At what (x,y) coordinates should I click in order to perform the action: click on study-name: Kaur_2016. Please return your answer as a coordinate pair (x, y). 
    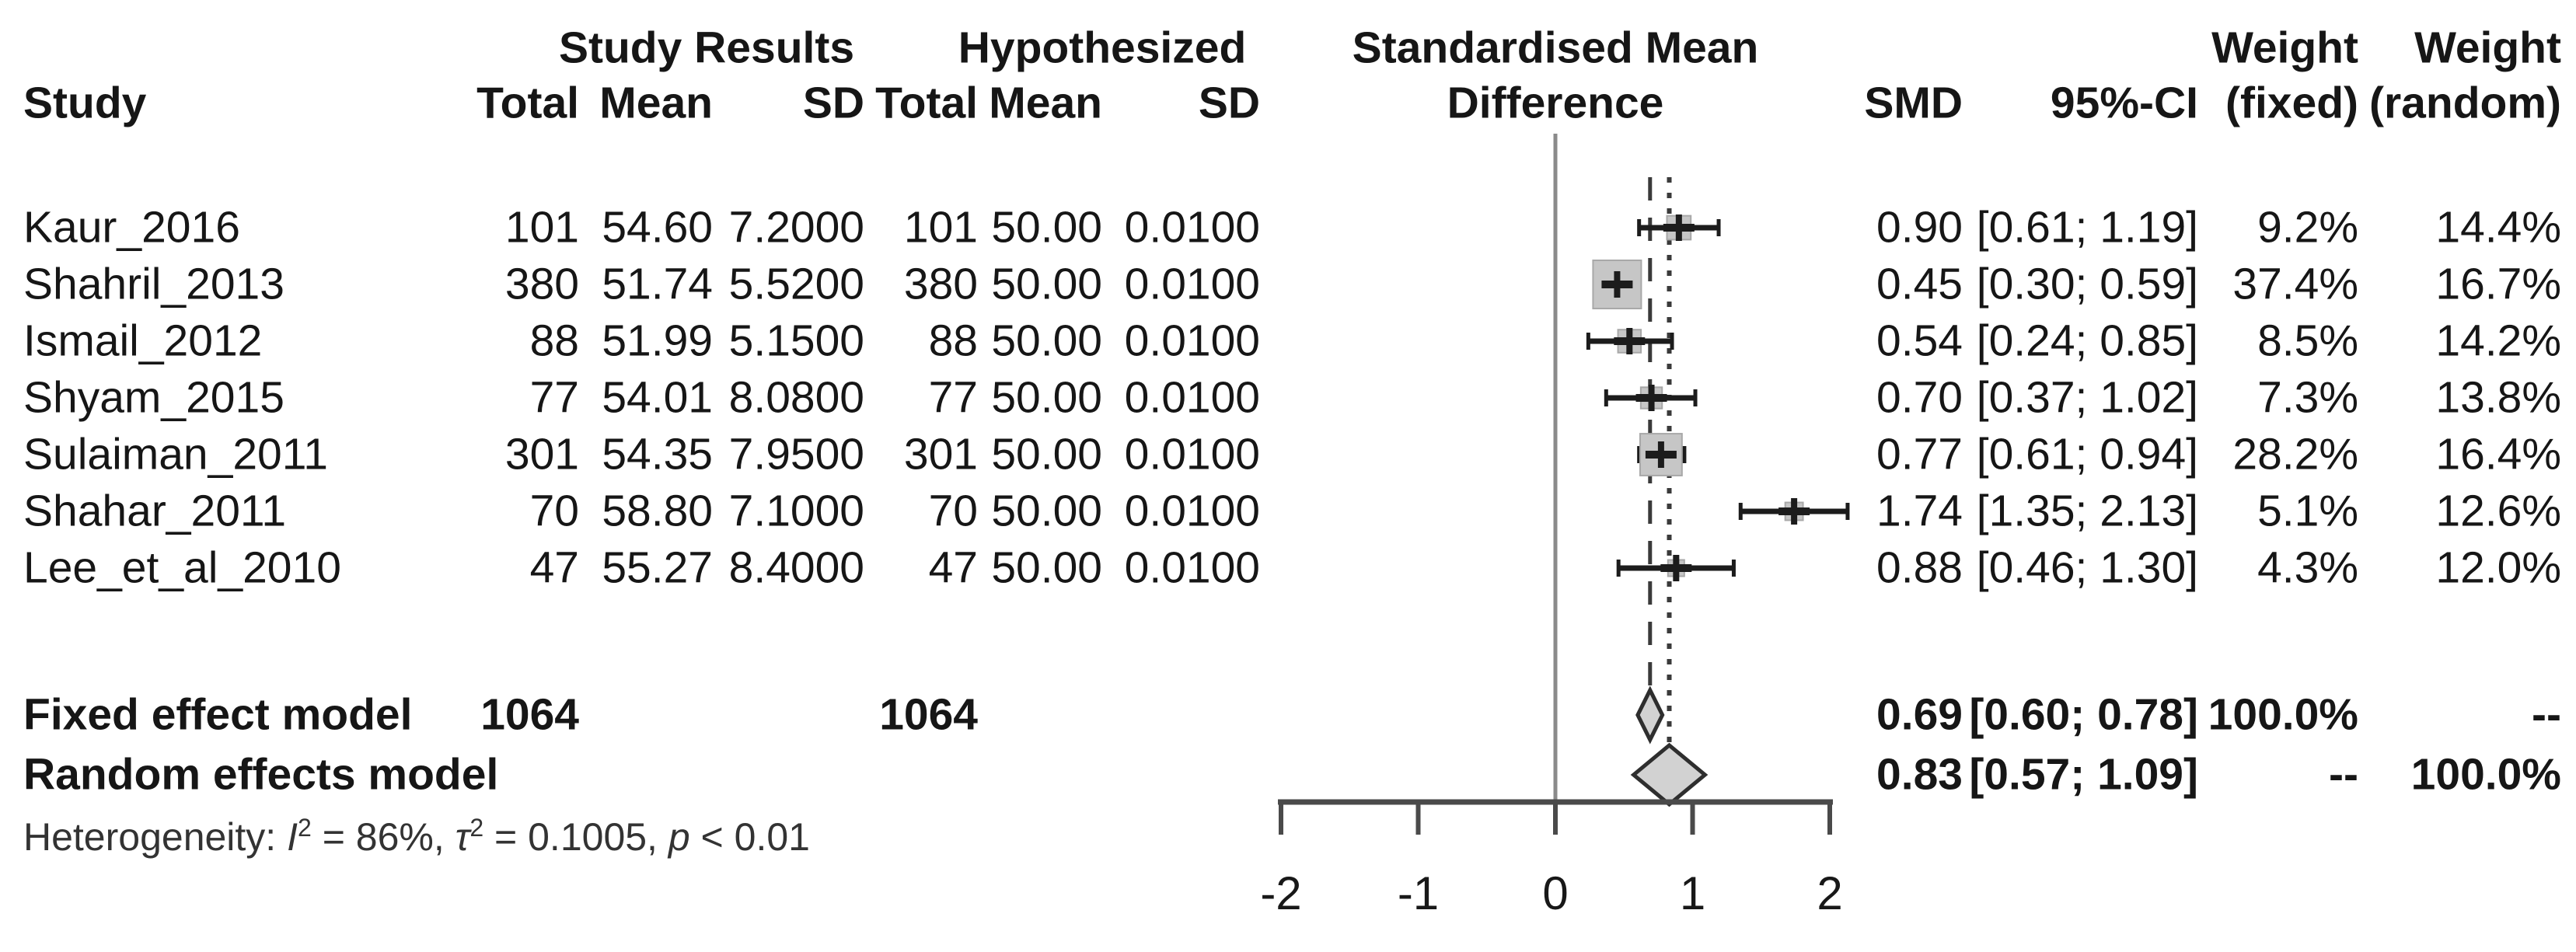
    Looking at the image, I should click on (132, 227).